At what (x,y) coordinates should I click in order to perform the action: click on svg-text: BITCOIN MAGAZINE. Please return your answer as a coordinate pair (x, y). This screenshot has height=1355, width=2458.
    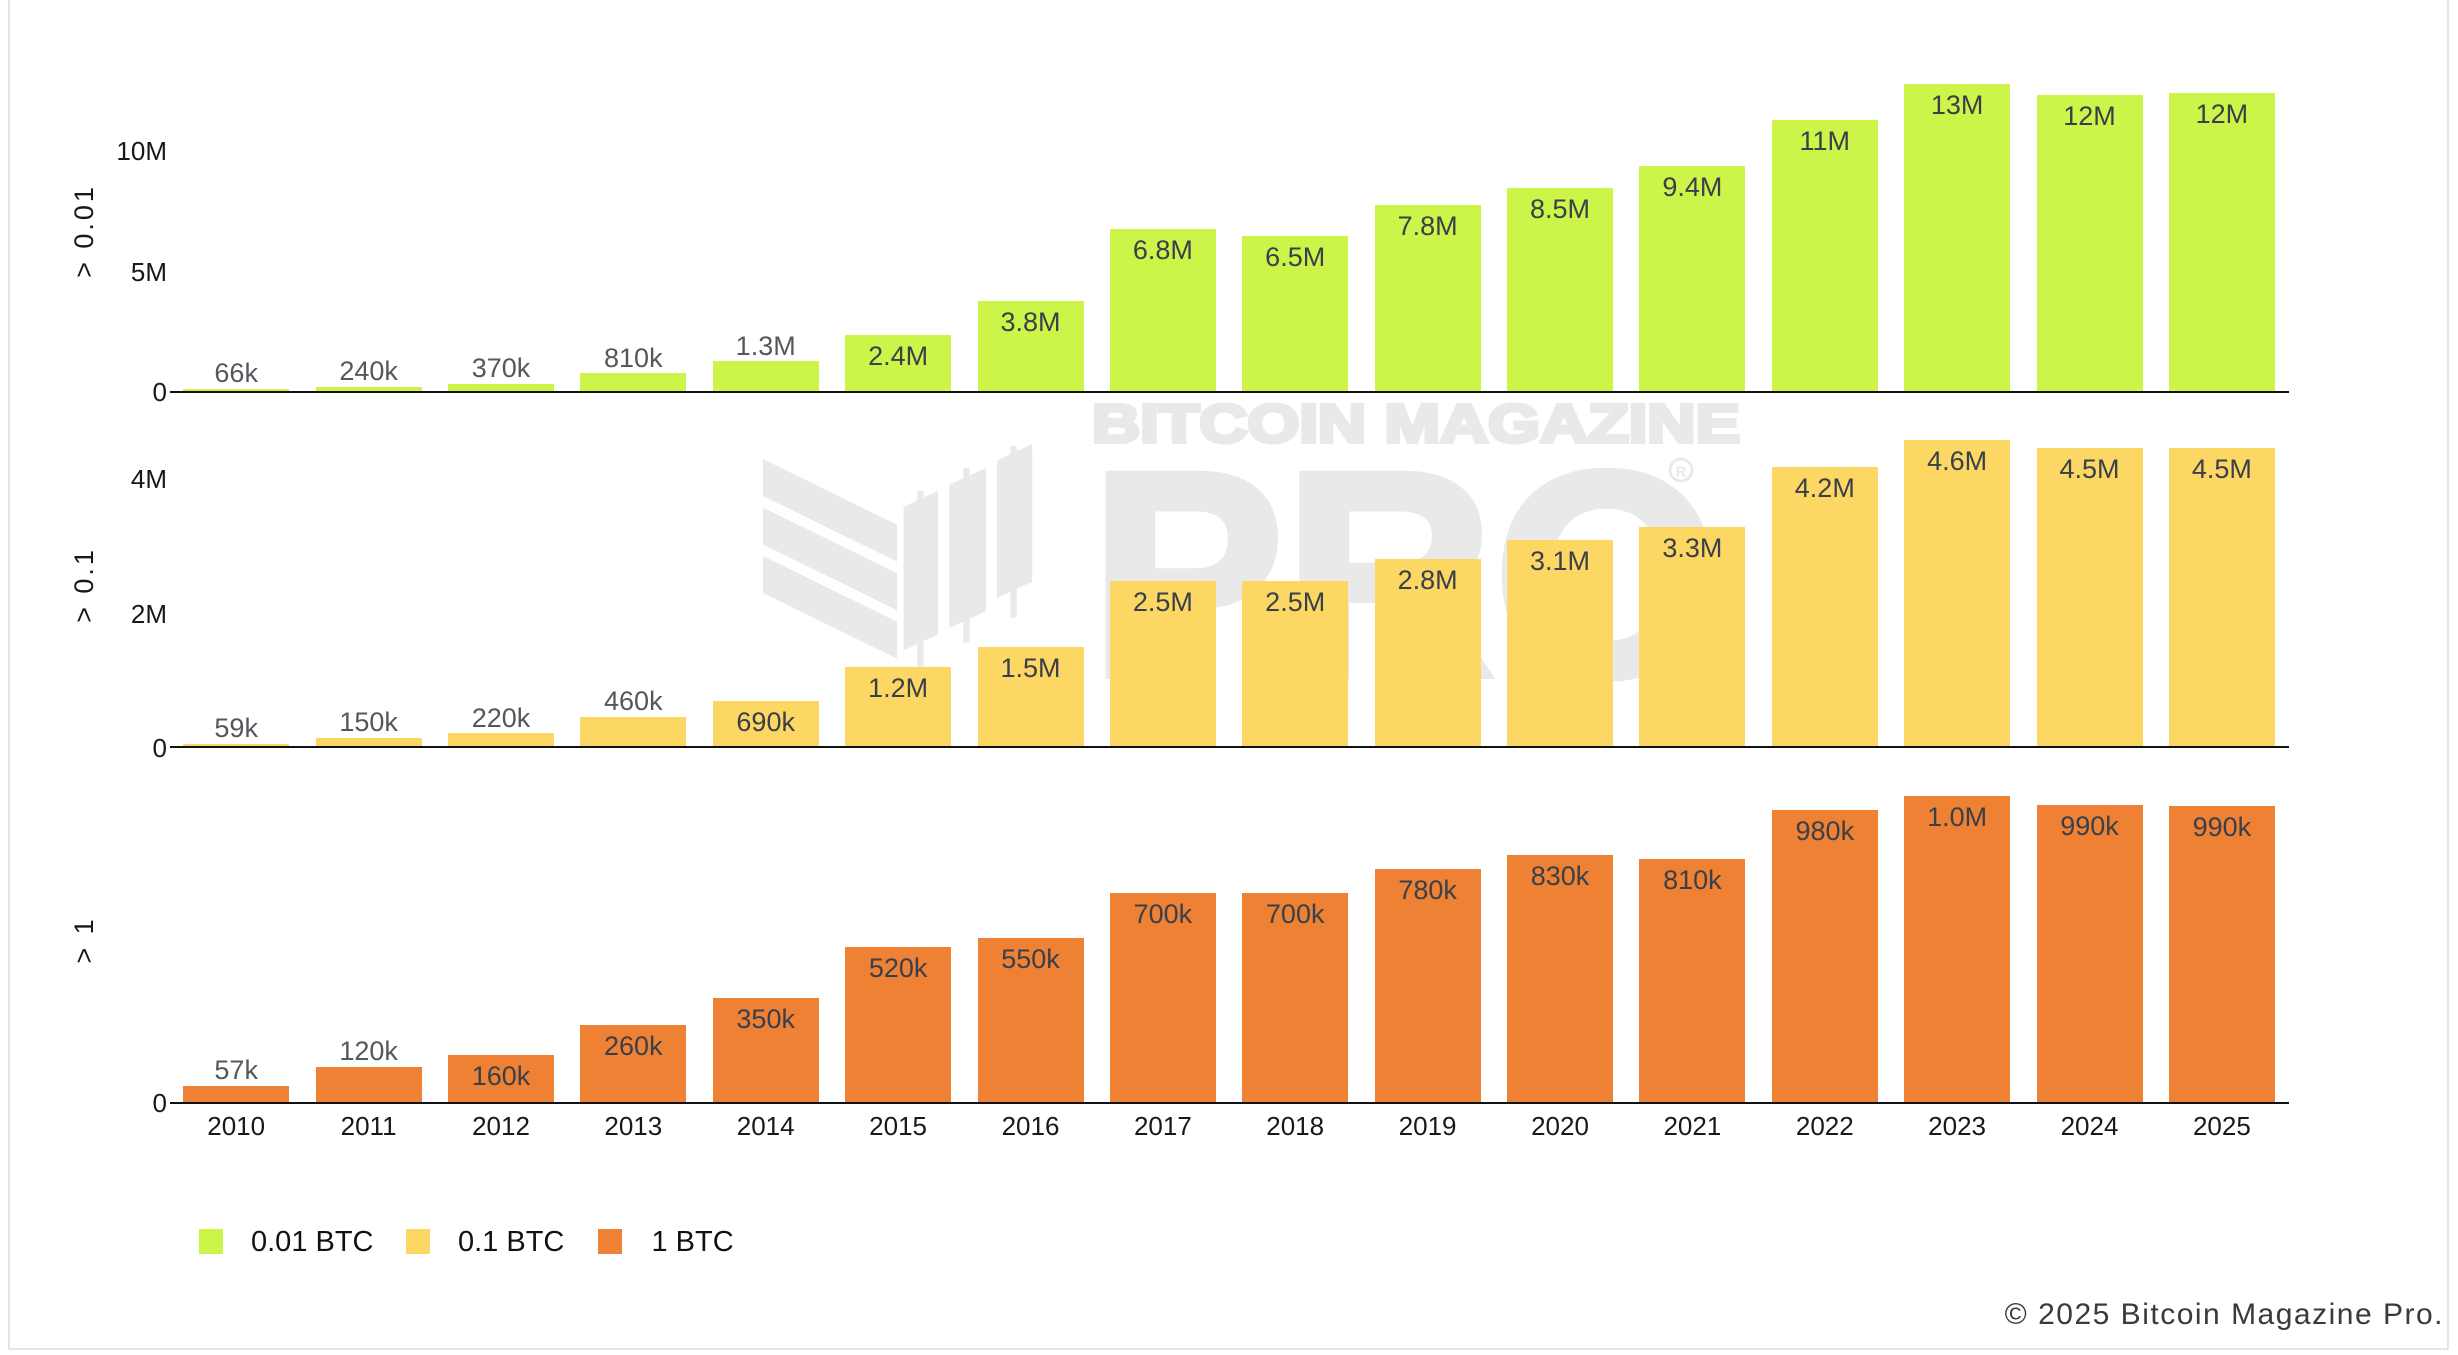
    Looking at the image, I should click on (1416, 424).